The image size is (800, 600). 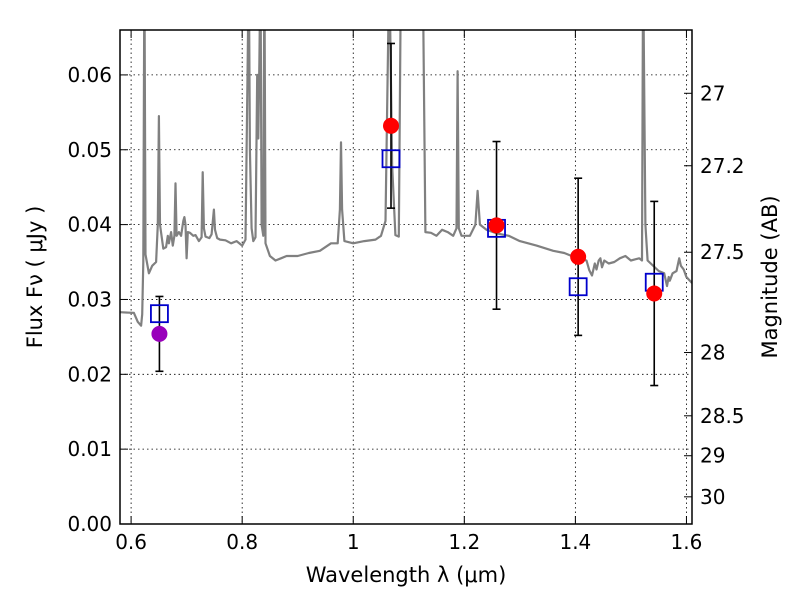 I want to click on y-tick-label: 0.02, so click(x=89, y=374).